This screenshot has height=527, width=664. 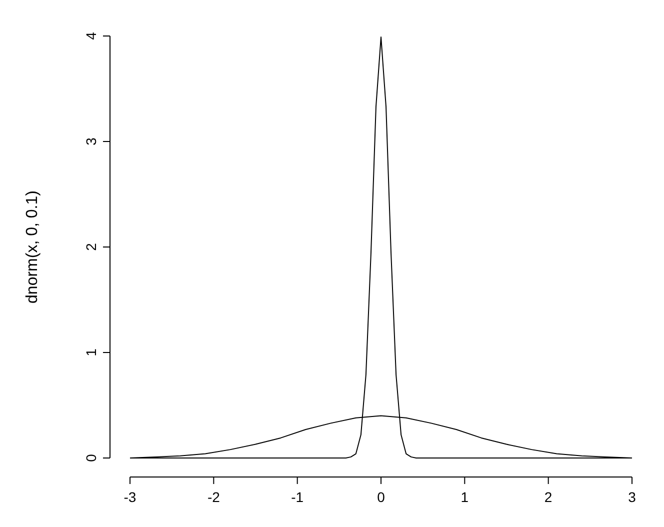 I want to click on y-tick-label: 1, so click(x=91, y=352).